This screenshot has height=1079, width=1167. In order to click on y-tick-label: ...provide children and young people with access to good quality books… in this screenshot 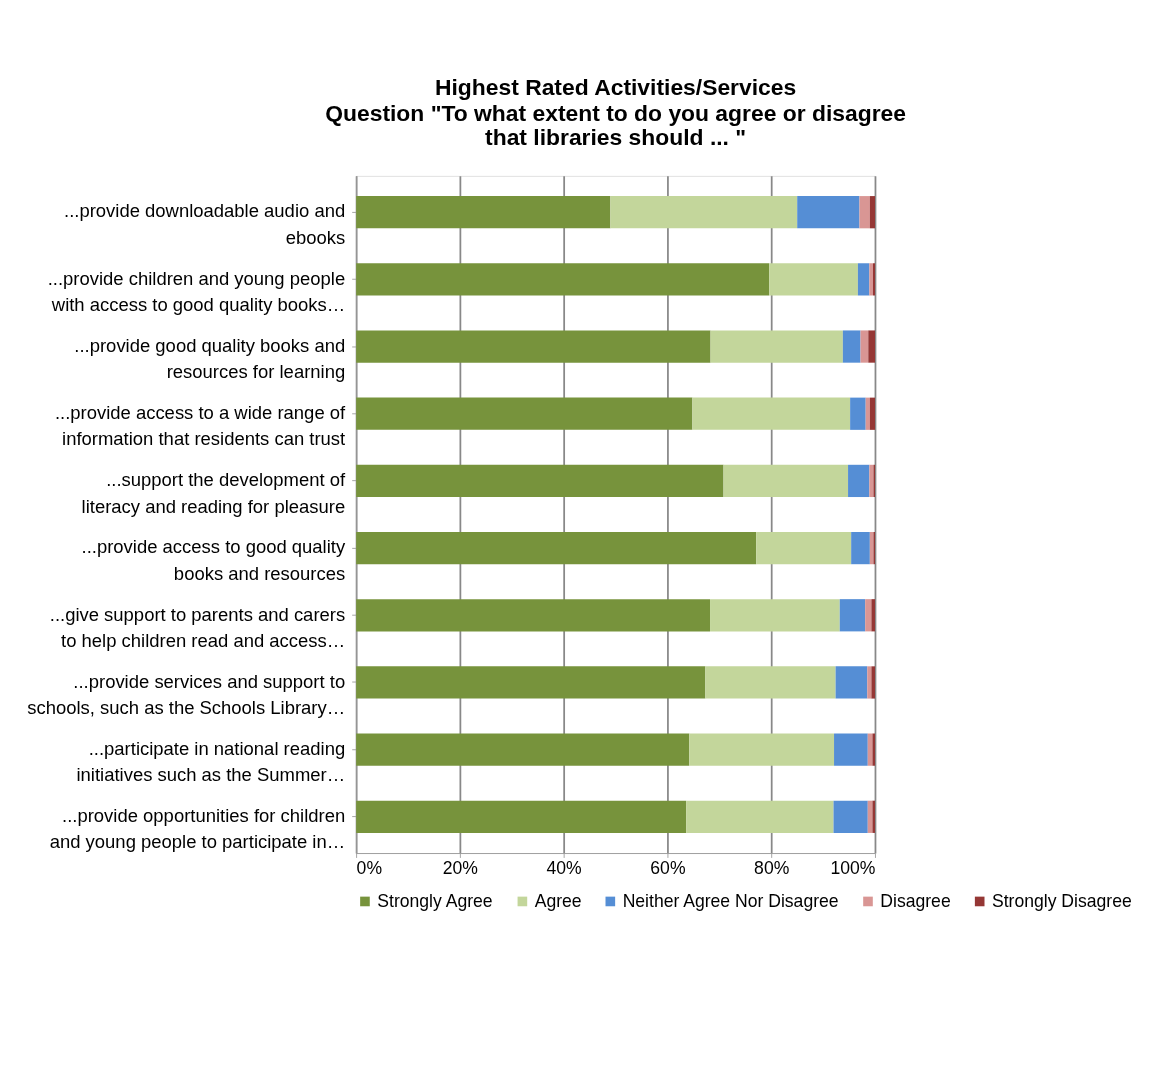, I will do `click(196, 291)`.